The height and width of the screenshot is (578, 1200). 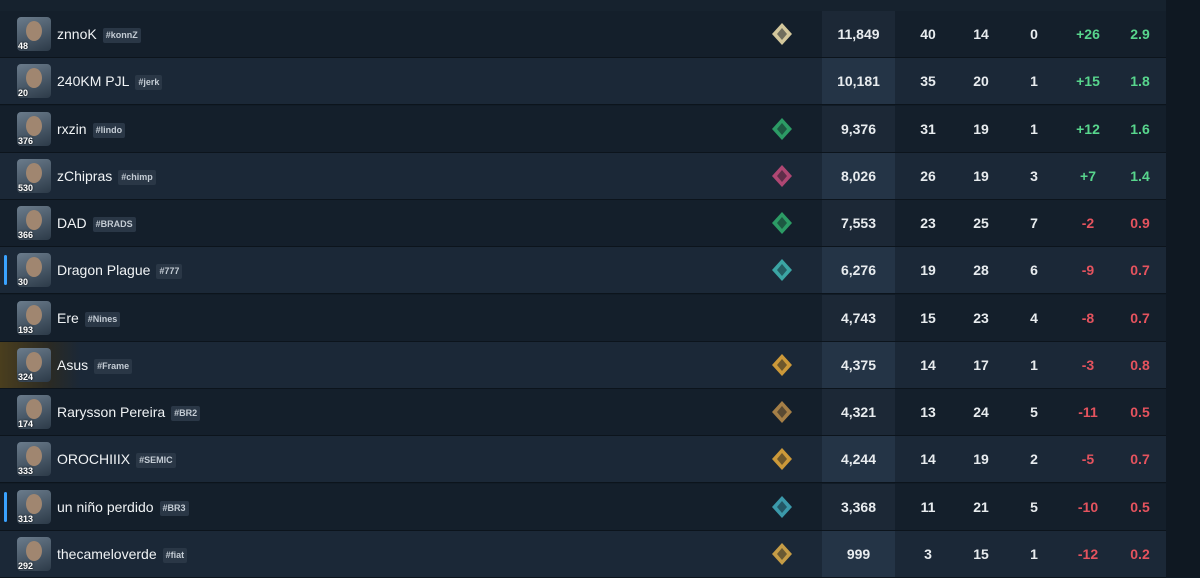 I want to click on account-level: 48, so click(x=23, y=46).